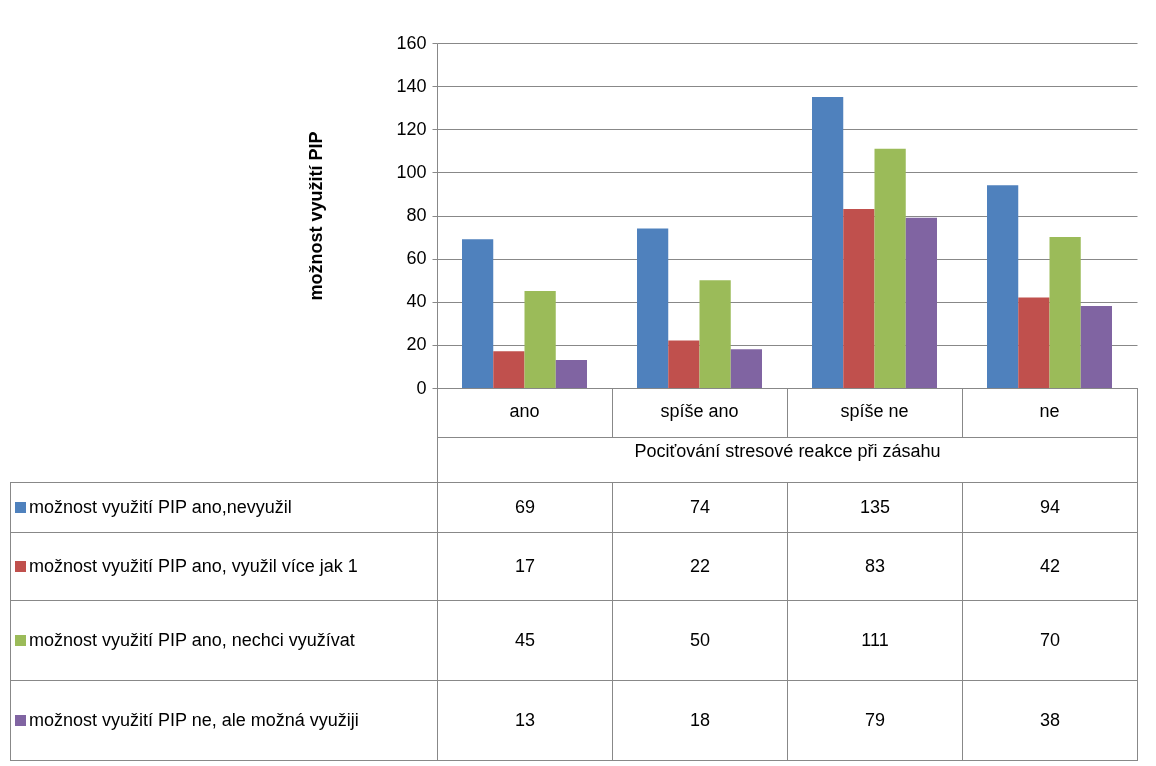 The height and width of the screenshot is (766, 1156). I want to click on data-label: 17, so click(525, 566).